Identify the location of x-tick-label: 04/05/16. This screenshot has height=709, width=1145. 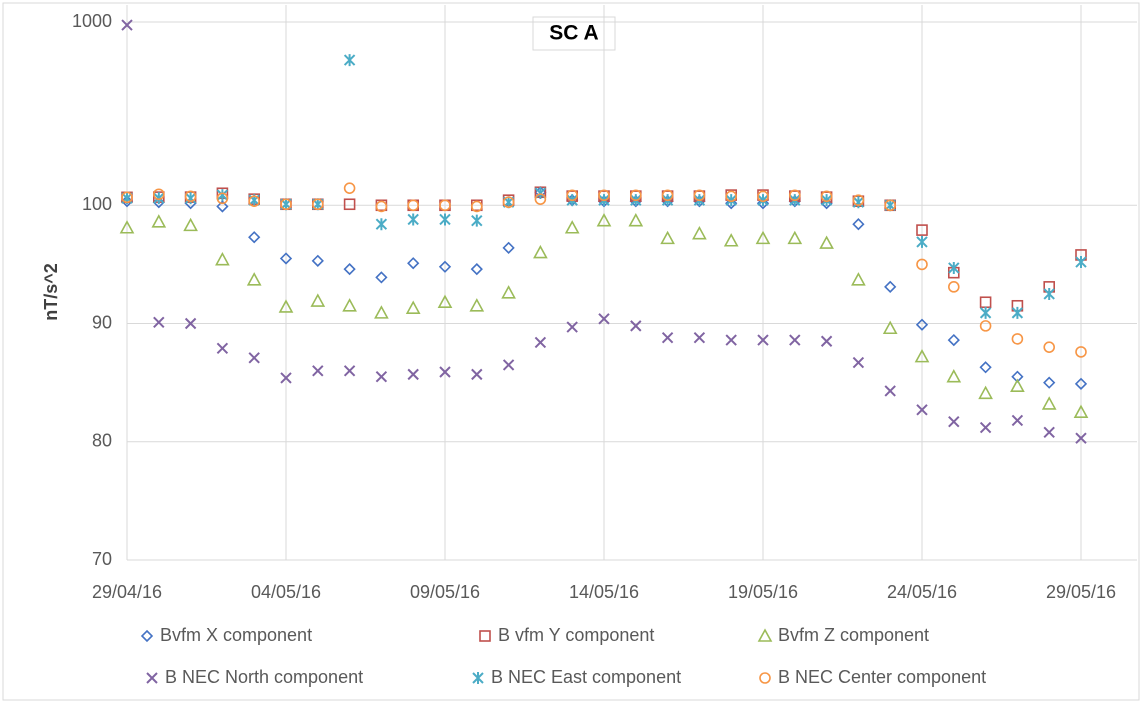
(286, 592).